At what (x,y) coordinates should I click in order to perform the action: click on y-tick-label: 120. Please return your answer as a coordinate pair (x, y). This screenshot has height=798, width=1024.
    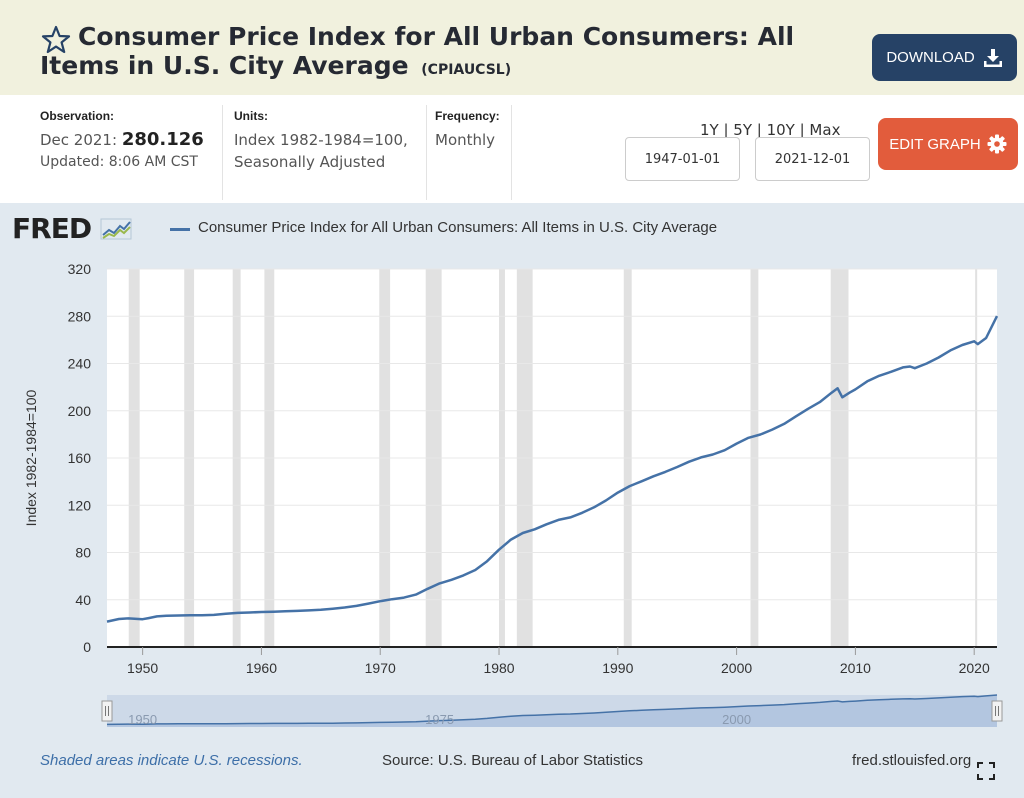
    Looking at the image, I should click on (80, 505).